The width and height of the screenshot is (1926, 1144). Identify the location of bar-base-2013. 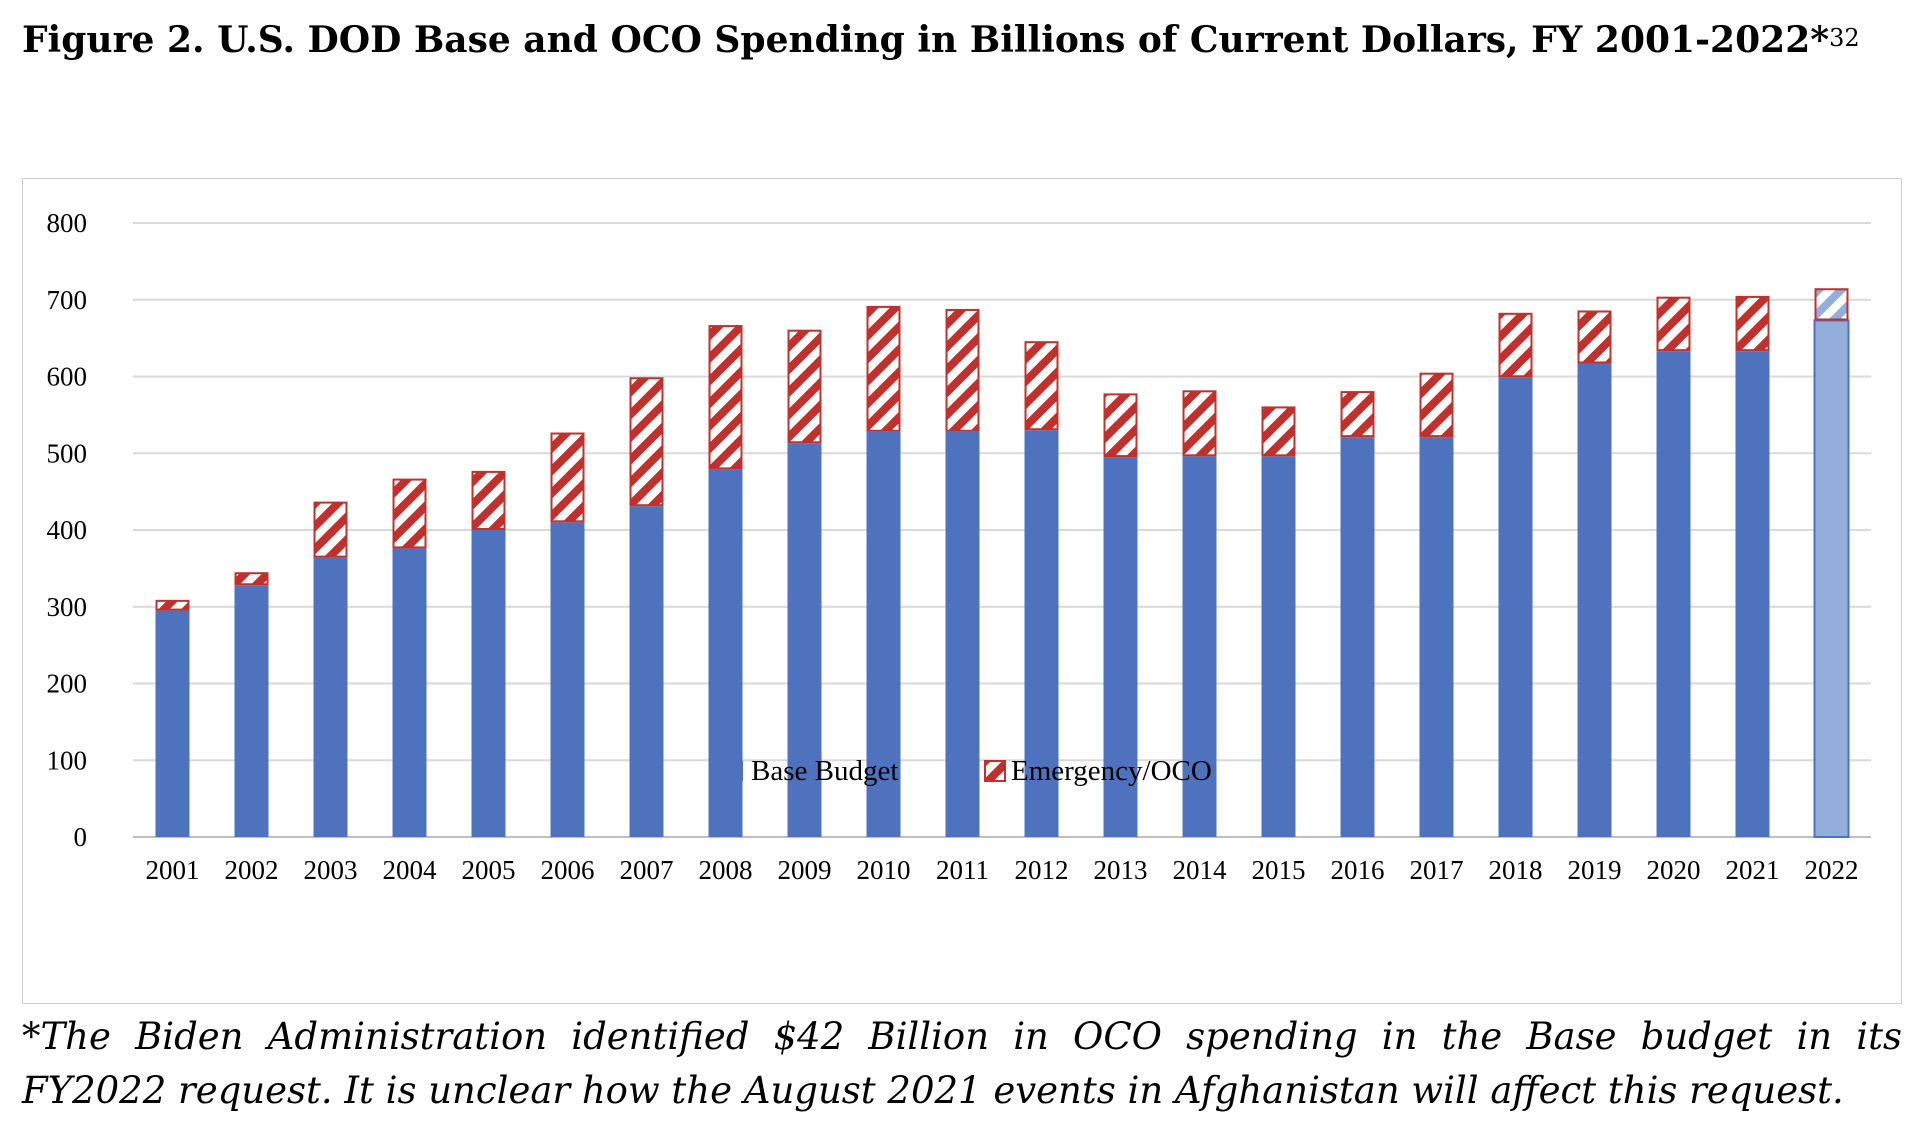
(1120, 647).